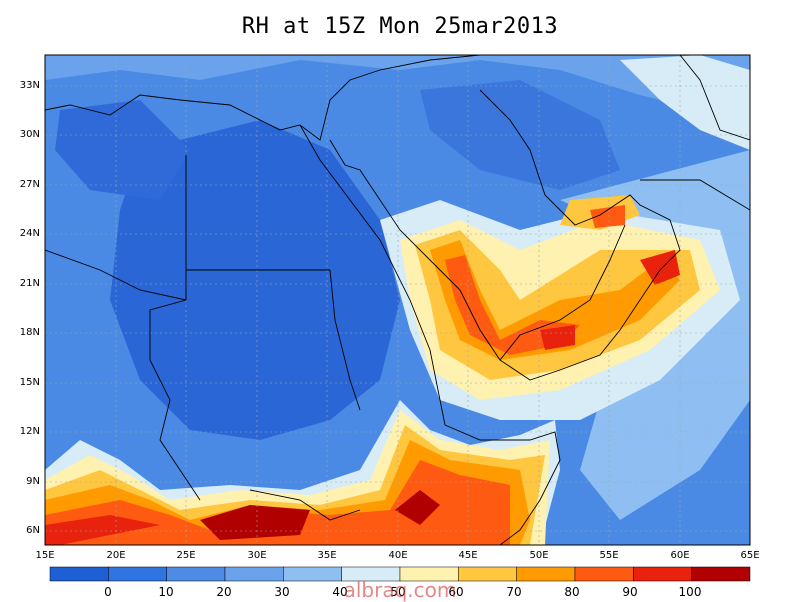 The height and width of the screenshot is (602, 800). I want to click on x-tick-label: 25E, so click(186, 555).